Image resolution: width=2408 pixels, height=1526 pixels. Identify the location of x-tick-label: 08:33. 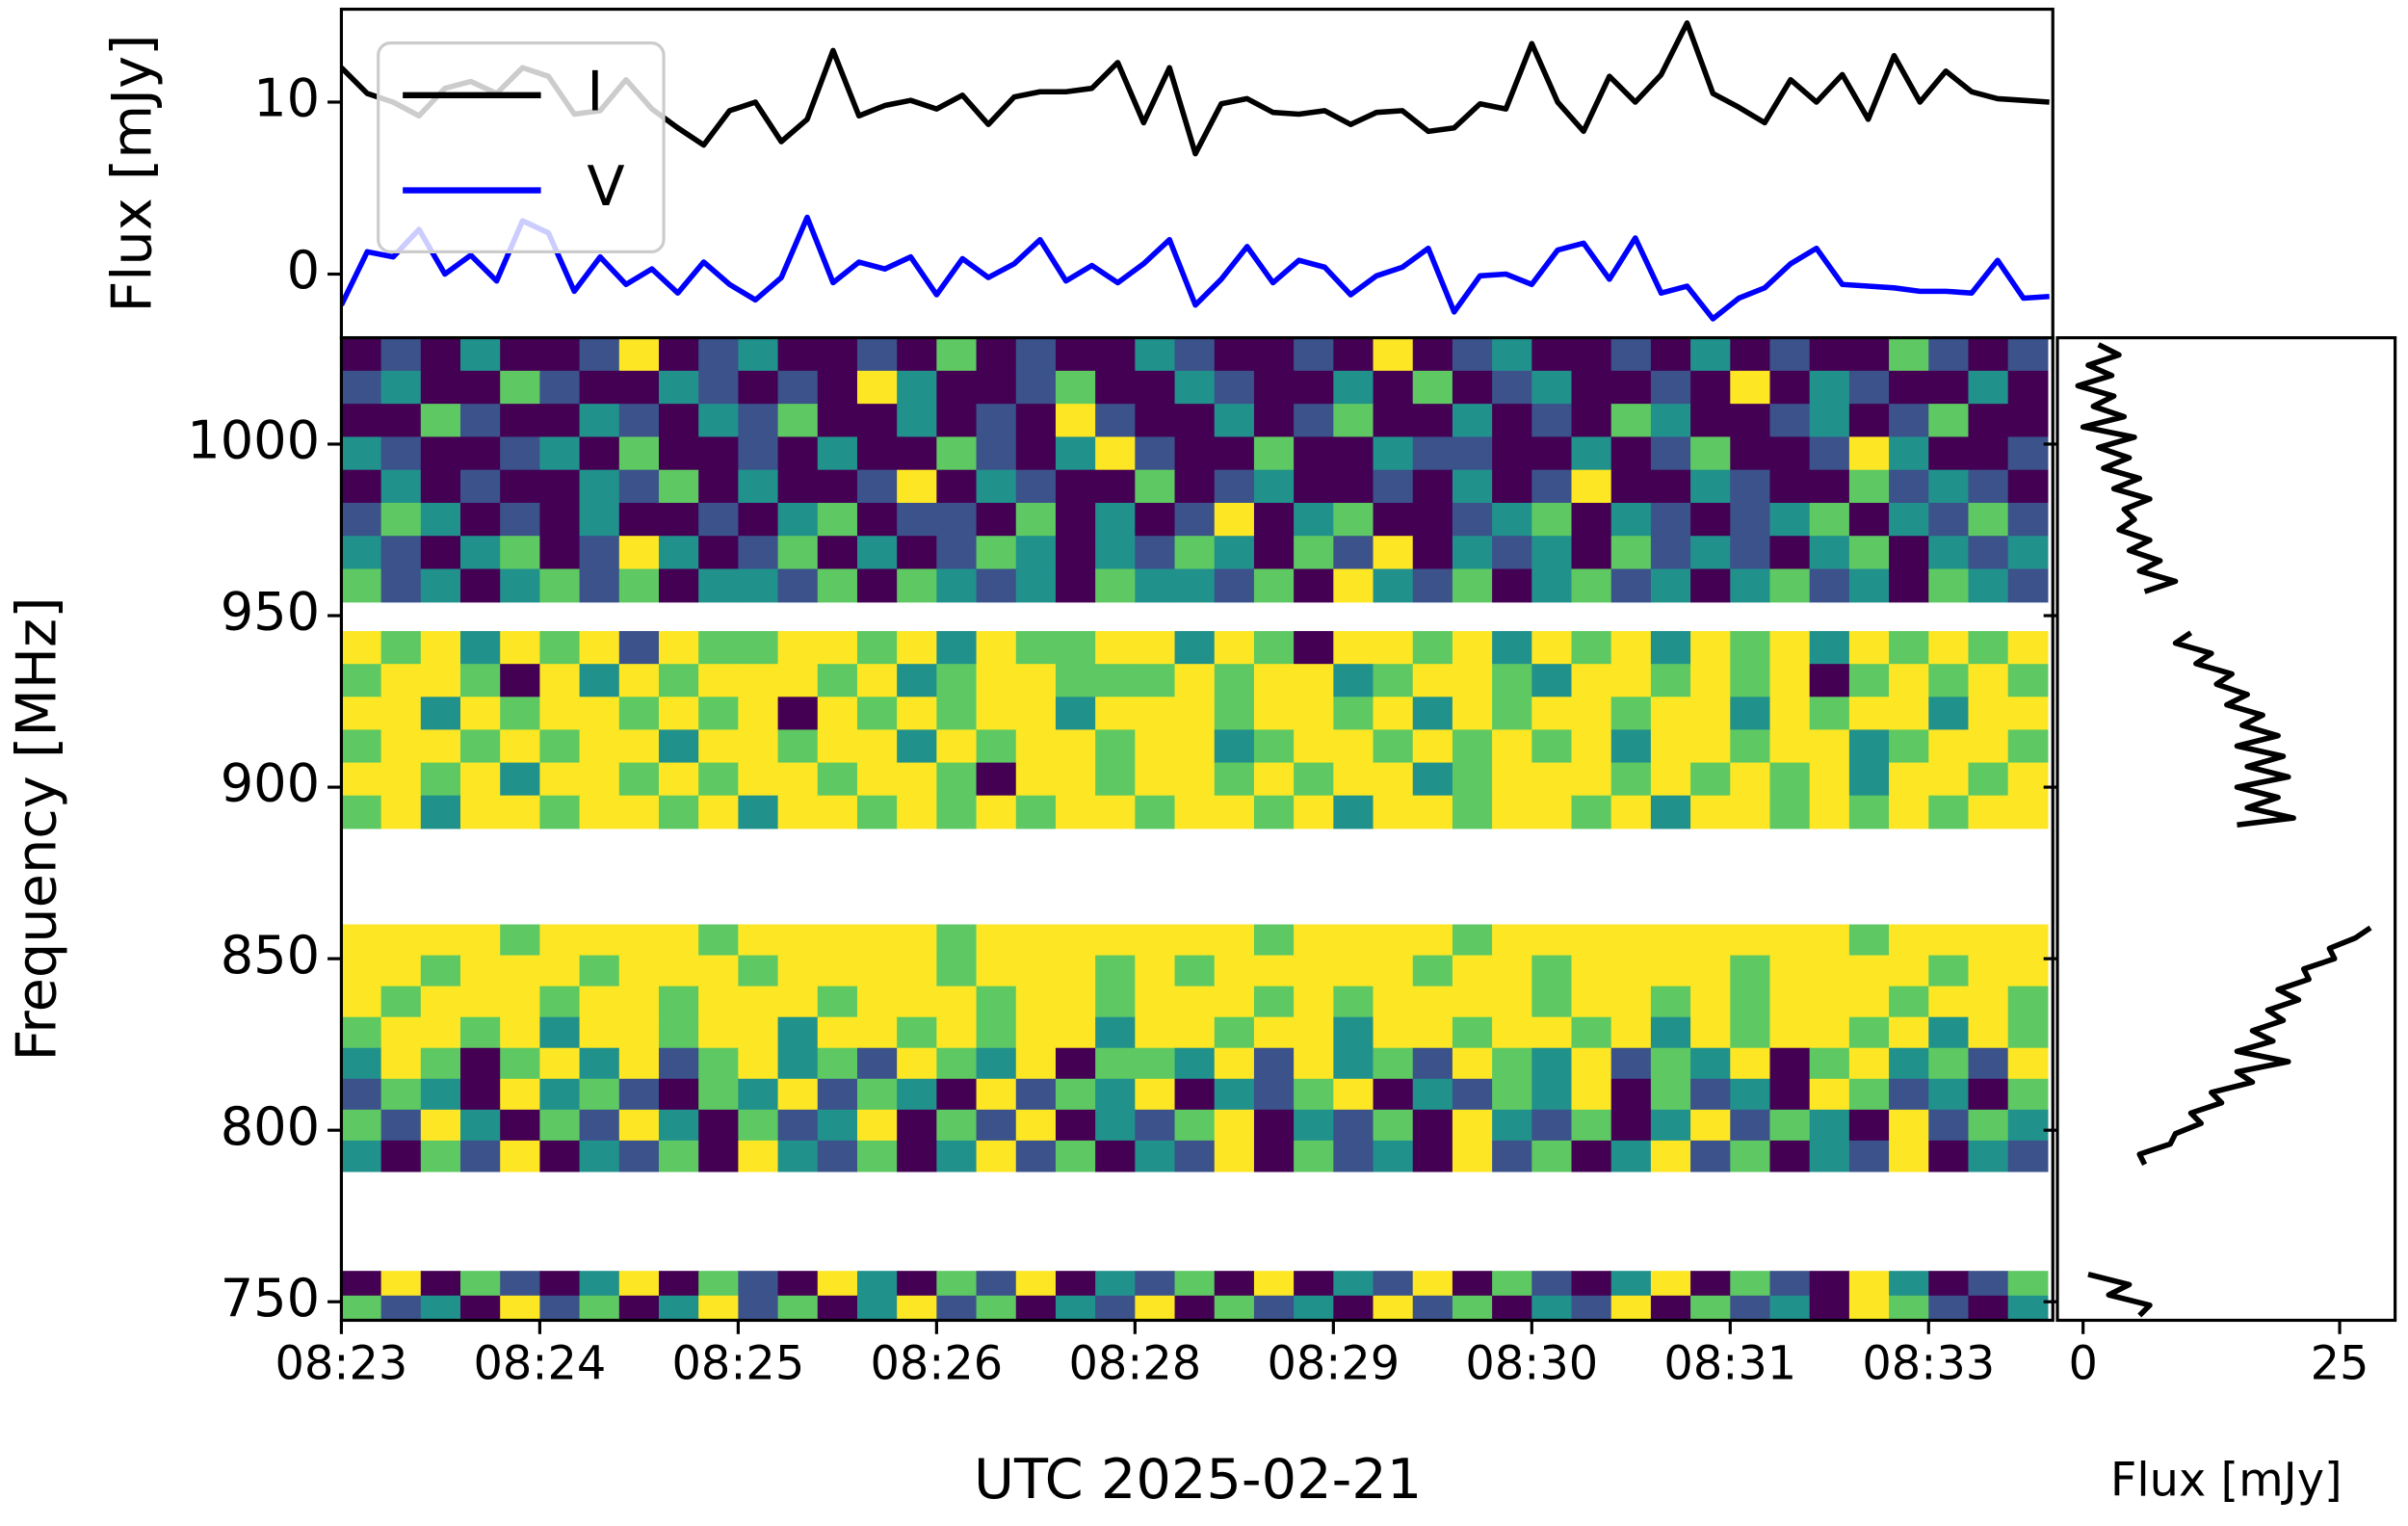
(1928, 1363).